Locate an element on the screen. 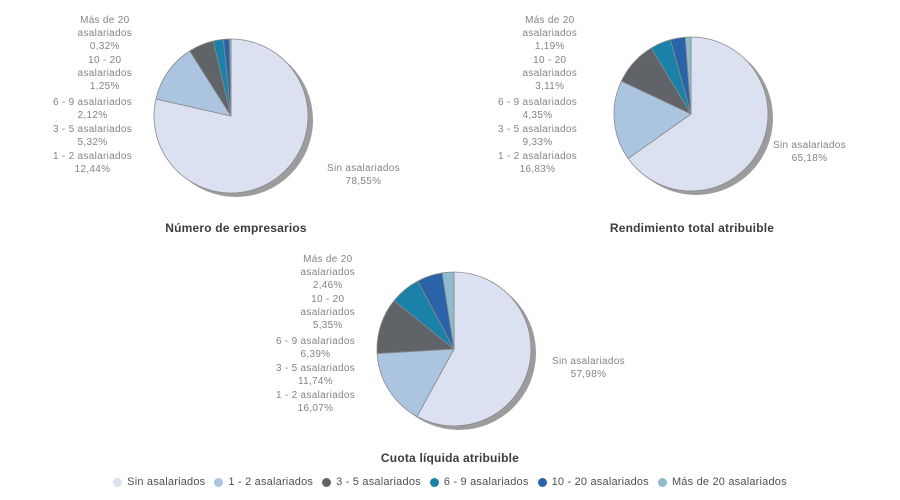 The image size is (900, 500). slice-label-mas-de-20-asalariados: Más de 20 asalariados 1,19% is located at coordinates (549, 33).